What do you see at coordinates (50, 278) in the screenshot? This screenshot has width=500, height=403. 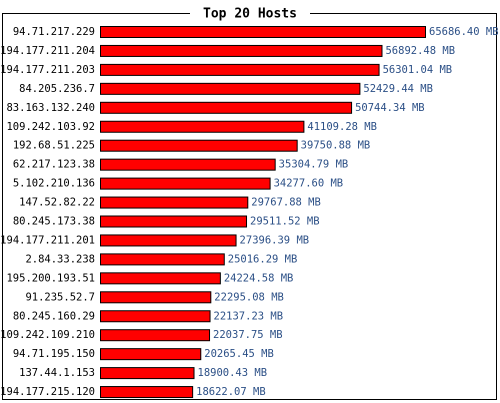 I see `y-tick-label: 195.200.193.51` at bounding box center [50, 278].